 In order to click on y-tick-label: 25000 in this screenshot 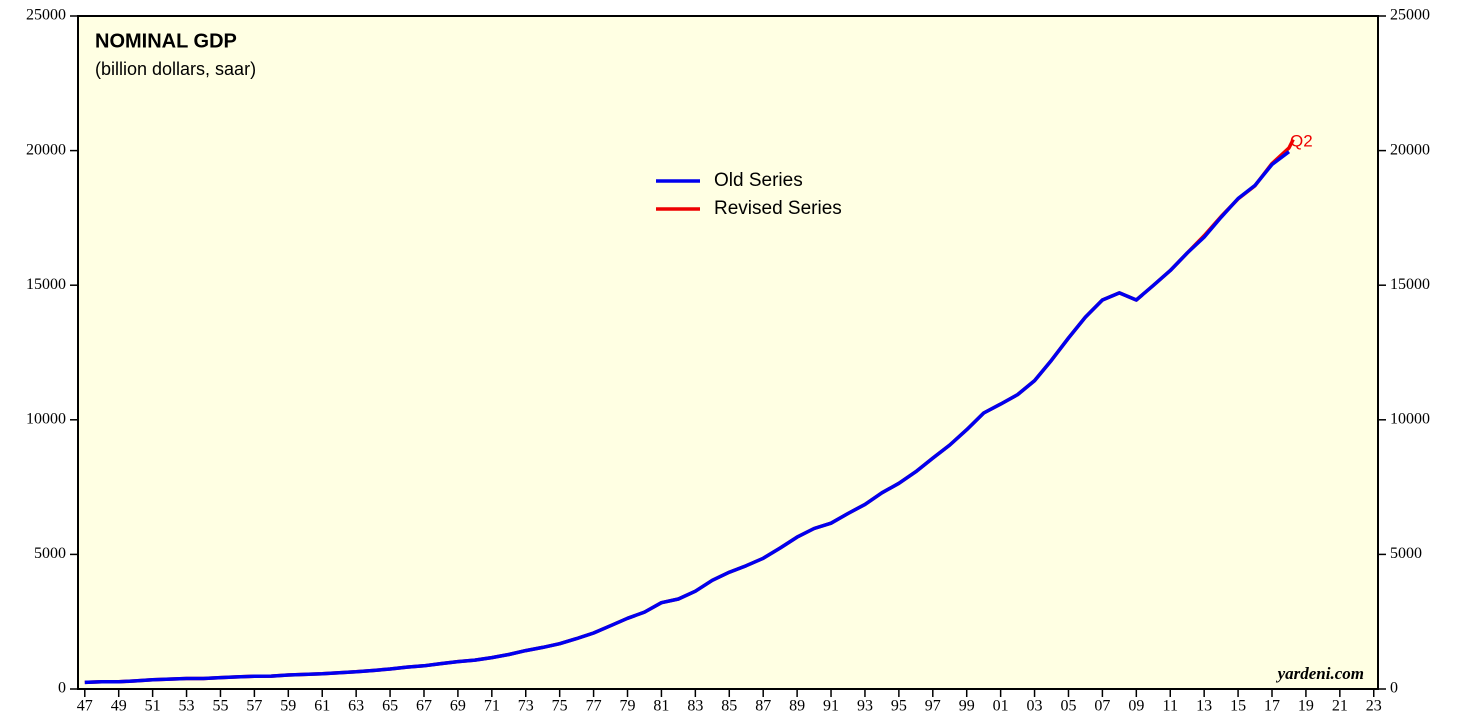, I will do `click(46, 15)`.